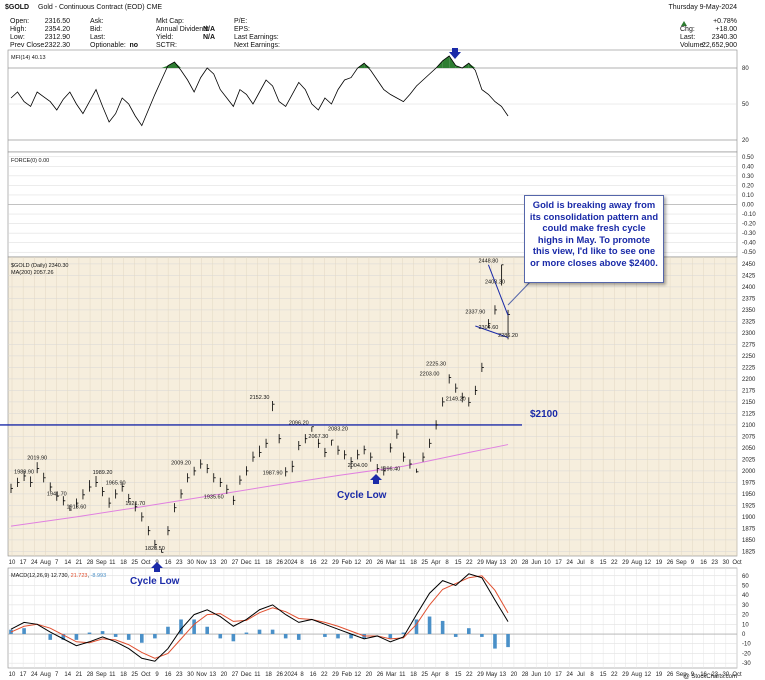 The image size is (765, 680). I want to click on x-tick-label-bottom: 25, so click(424, 675).